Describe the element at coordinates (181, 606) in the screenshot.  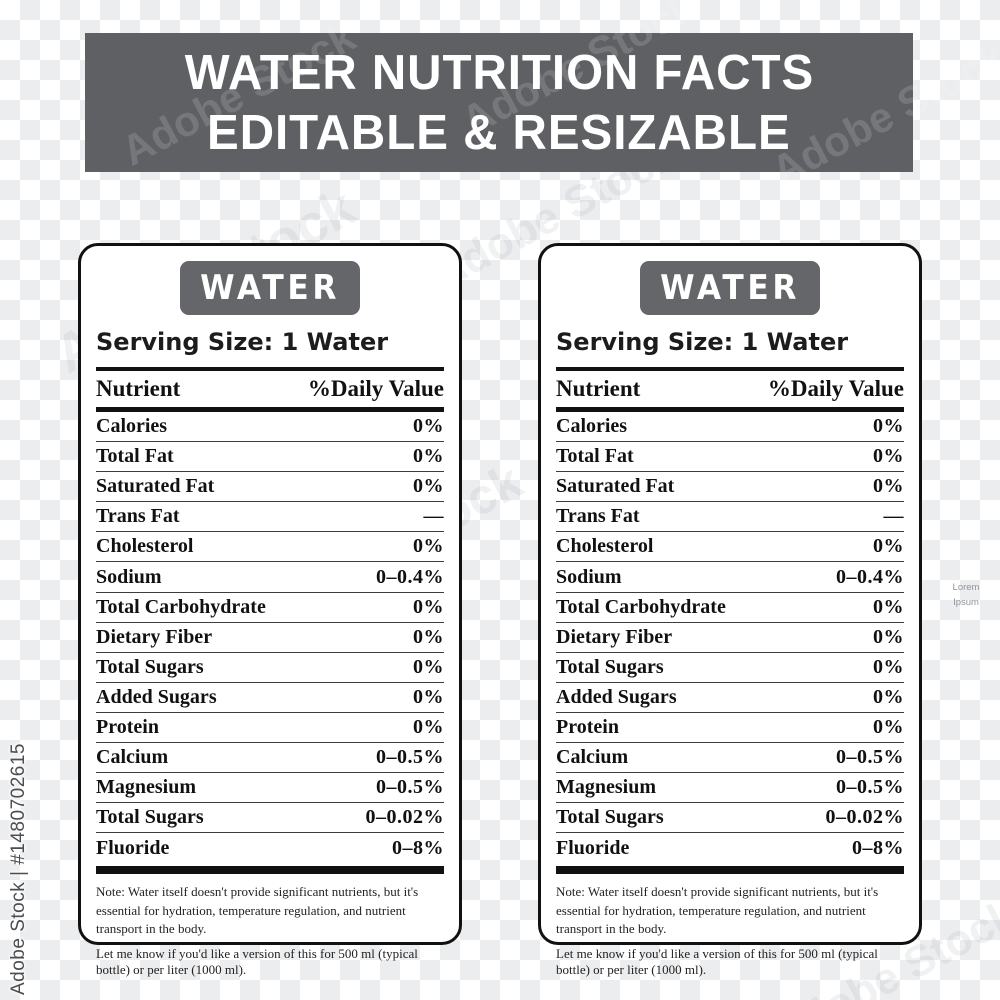
I see `nutrient-name: Total Carbohydrate` at that location.